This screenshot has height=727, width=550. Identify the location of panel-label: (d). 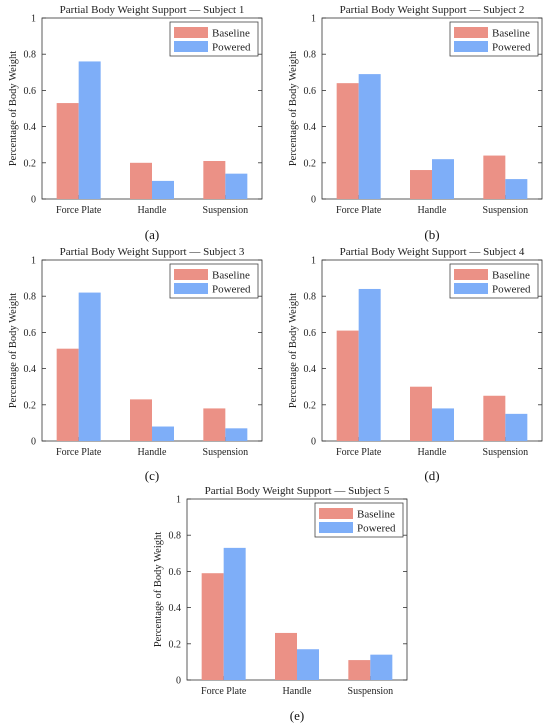
(431, 475).